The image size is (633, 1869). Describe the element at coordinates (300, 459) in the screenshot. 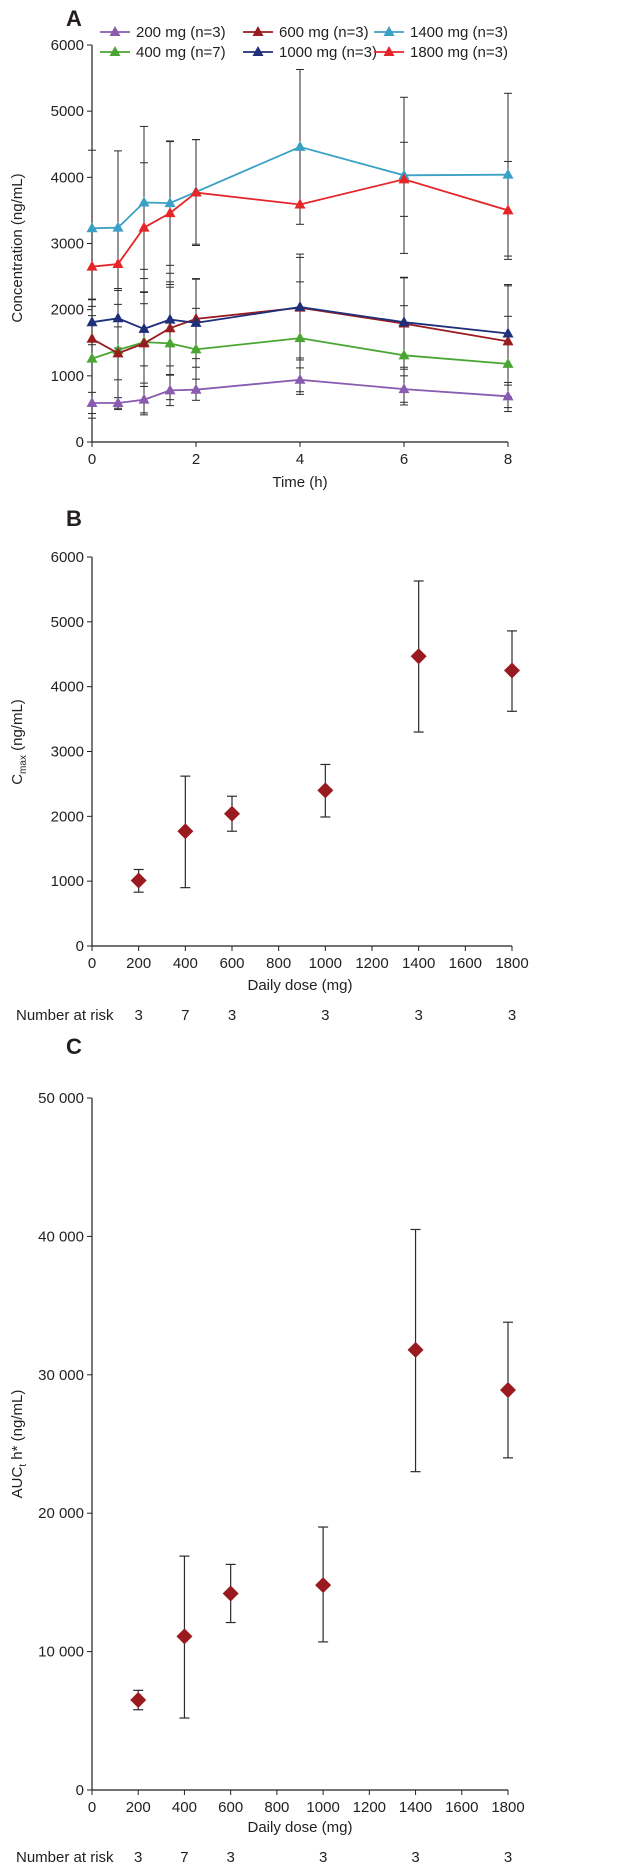

I see `x-tick-label: 4` at that location.